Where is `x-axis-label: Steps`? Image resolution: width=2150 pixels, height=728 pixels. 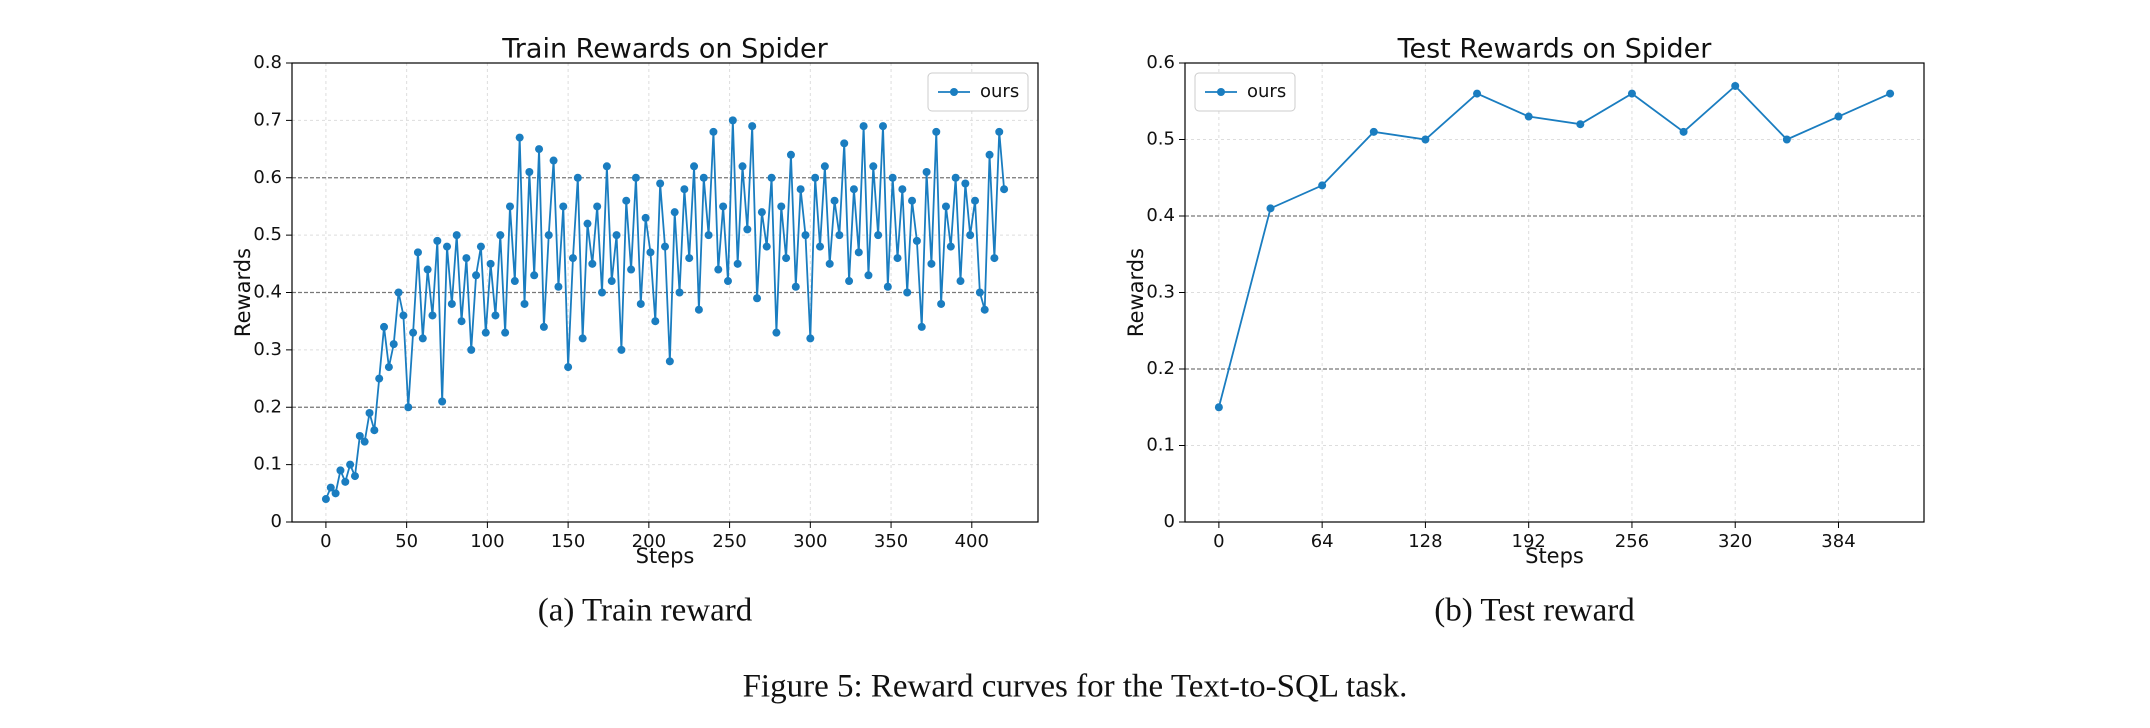 x-axis-label: Steps is located at coordinates (665, 556).